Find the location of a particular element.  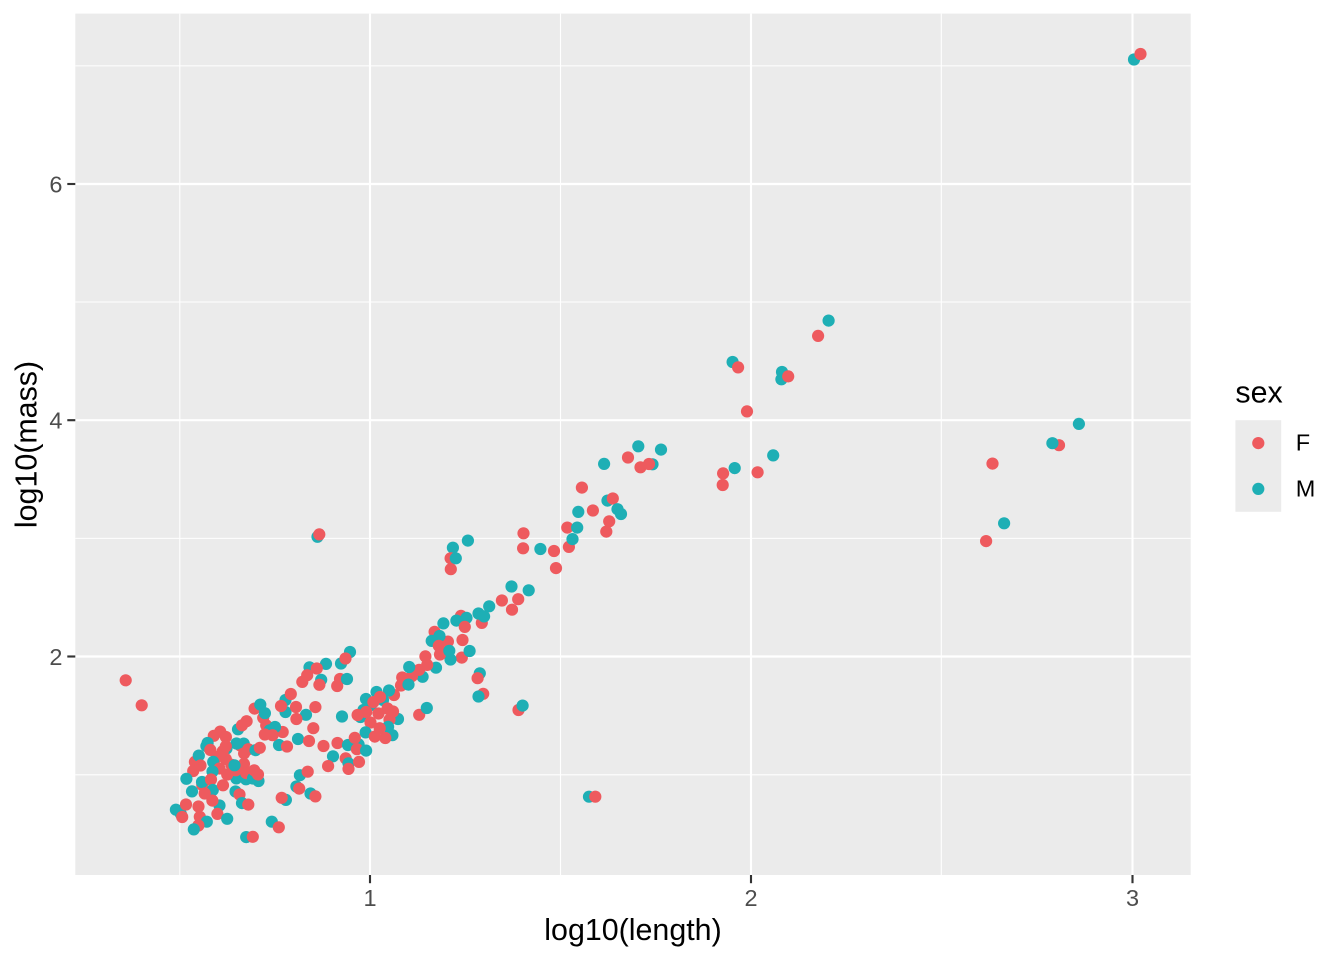

svg-text: M is located at coordinates (1306, 488).